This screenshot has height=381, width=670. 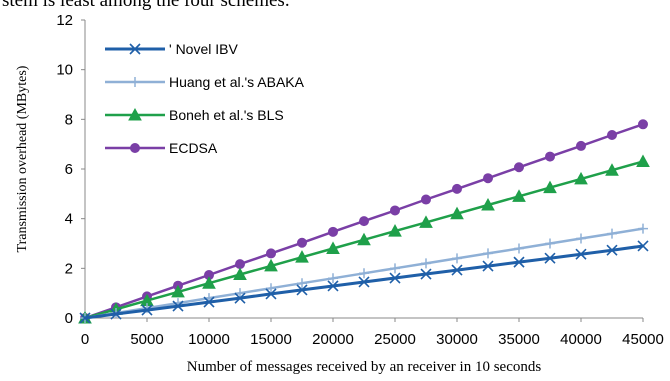 I want to click on x-tick-label: 35000, so click(x=519, y=339).